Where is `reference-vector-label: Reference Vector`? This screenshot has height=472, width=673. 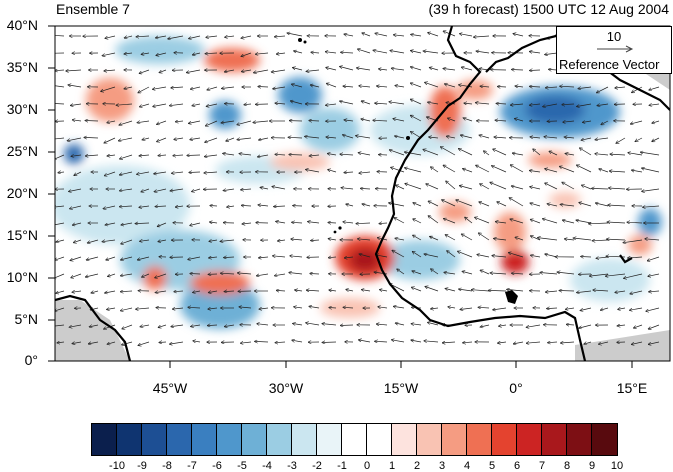 reference-vector-label: Reference Vector is located at coordinates (609, 64).